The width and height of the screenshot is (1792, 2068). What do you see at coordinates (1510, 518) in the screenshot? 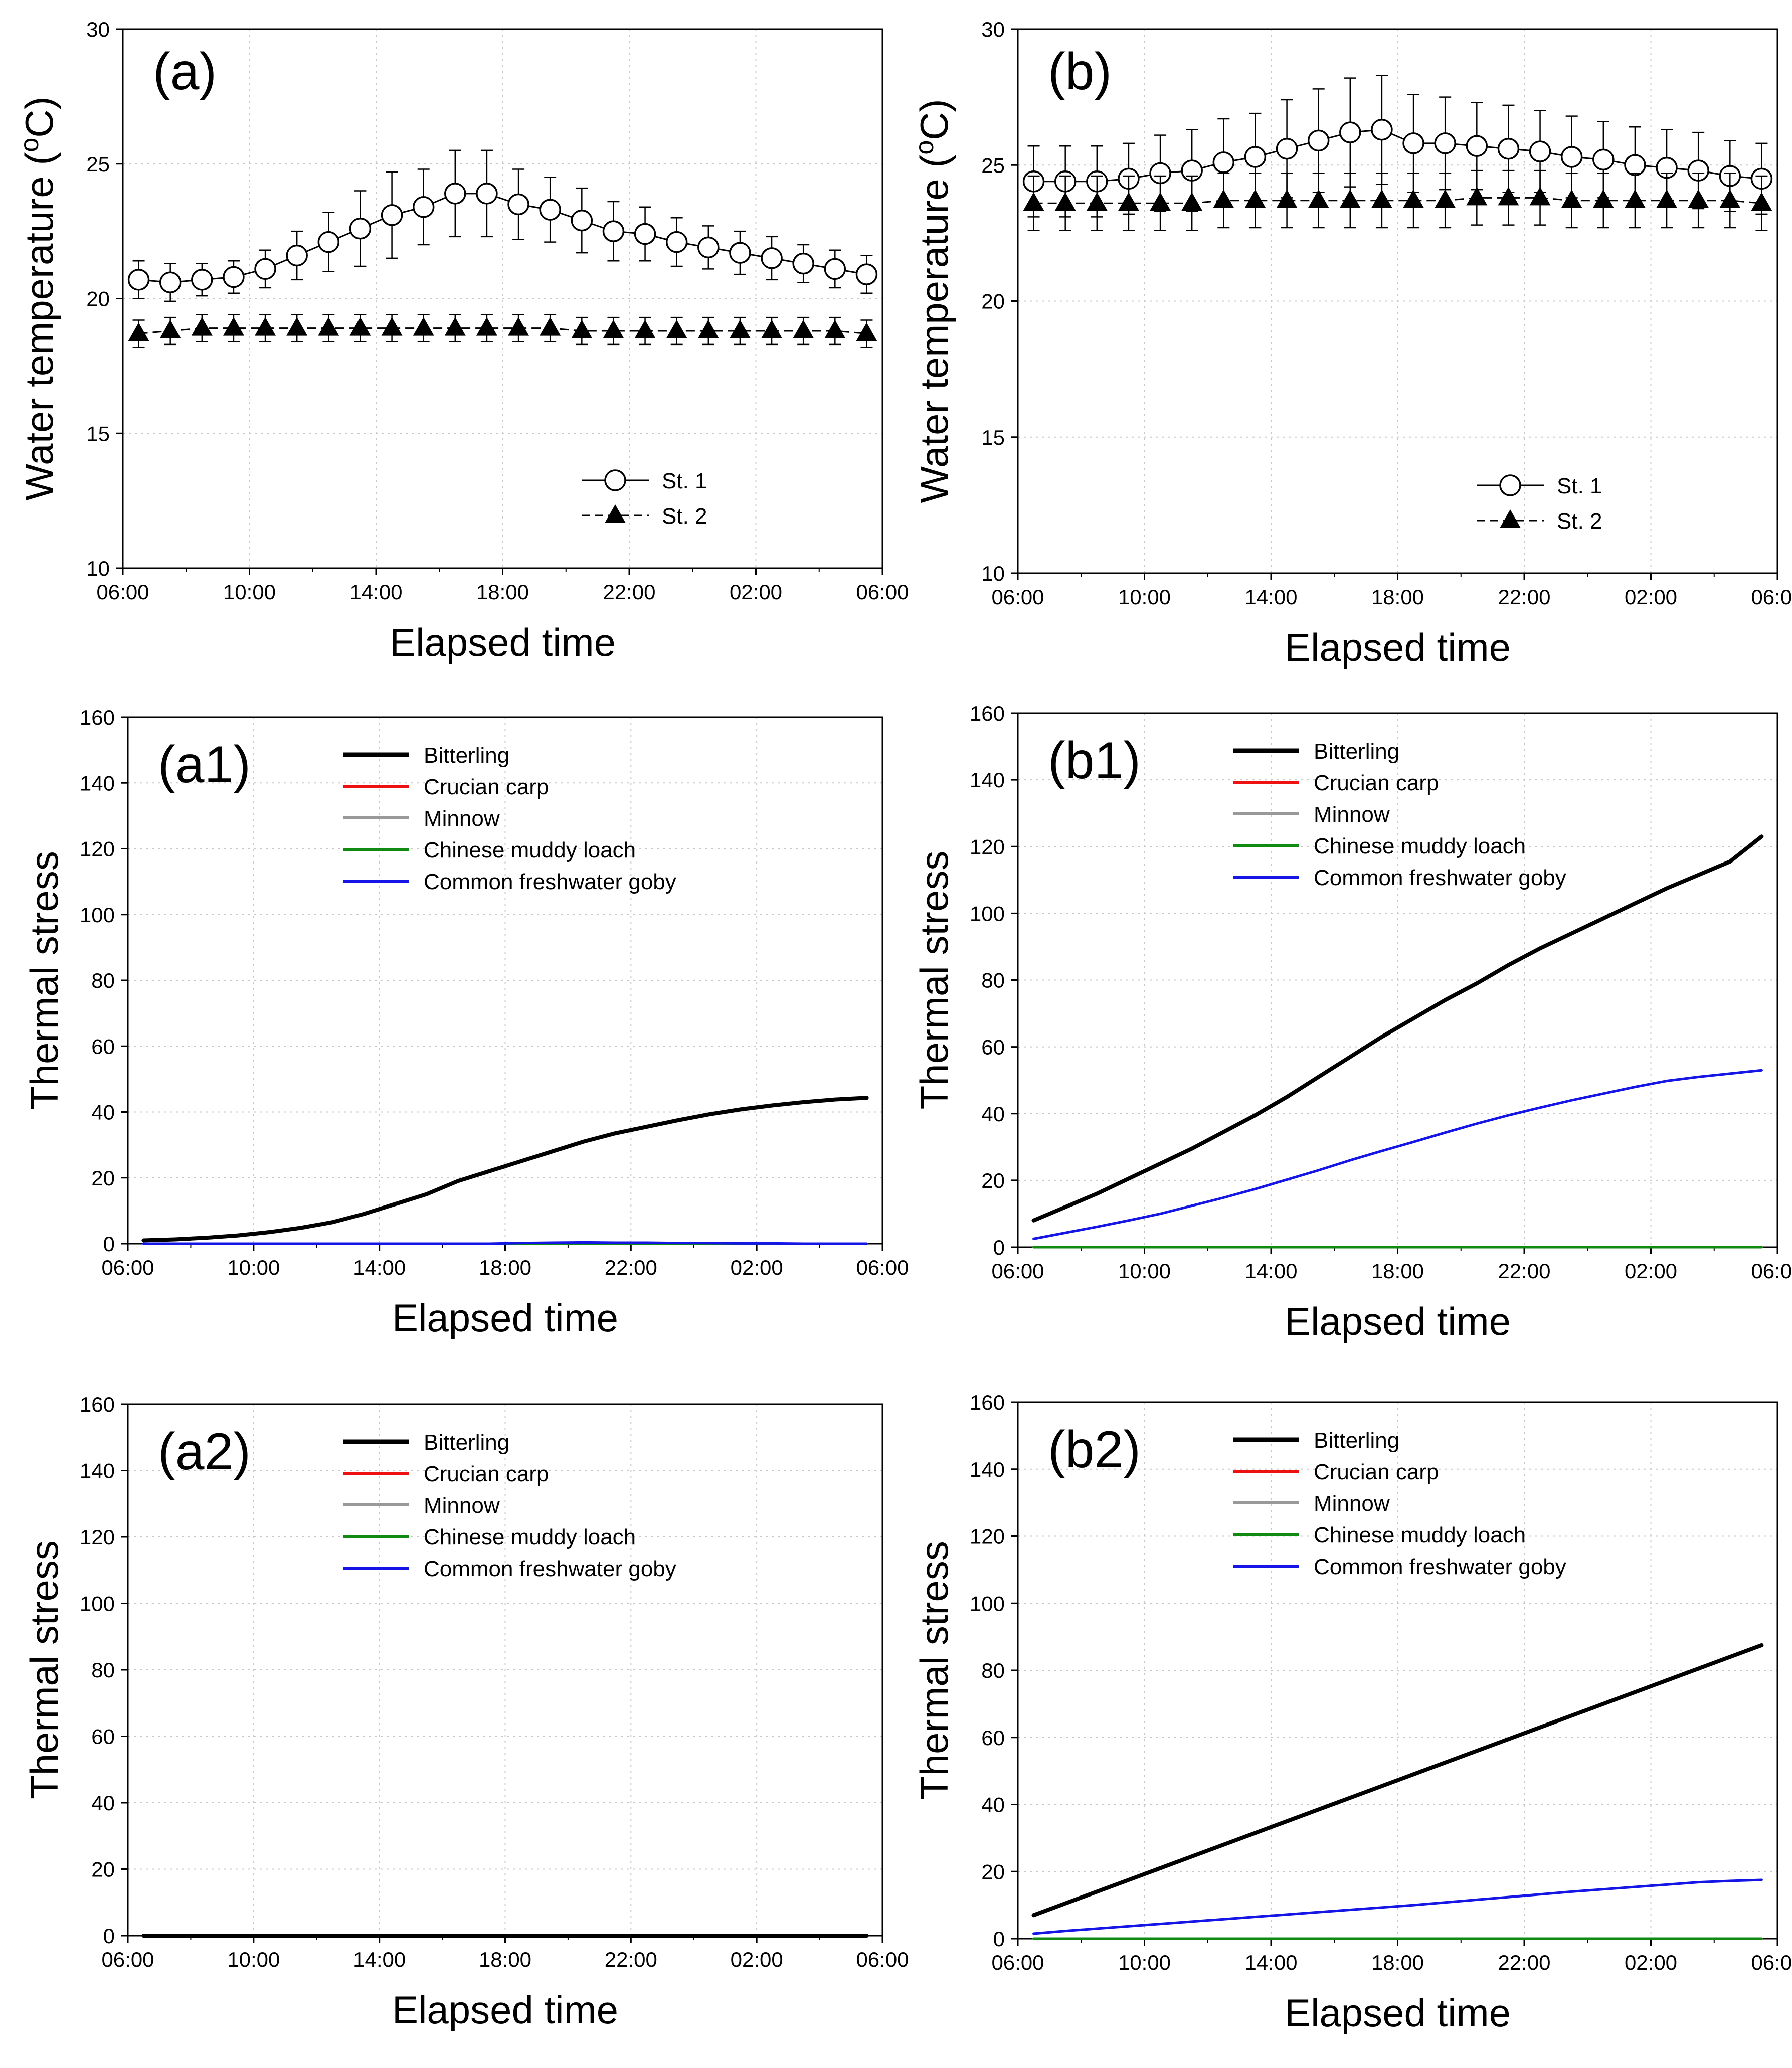
I see `legend-marker-st2` at bounding box center [1510, 518].